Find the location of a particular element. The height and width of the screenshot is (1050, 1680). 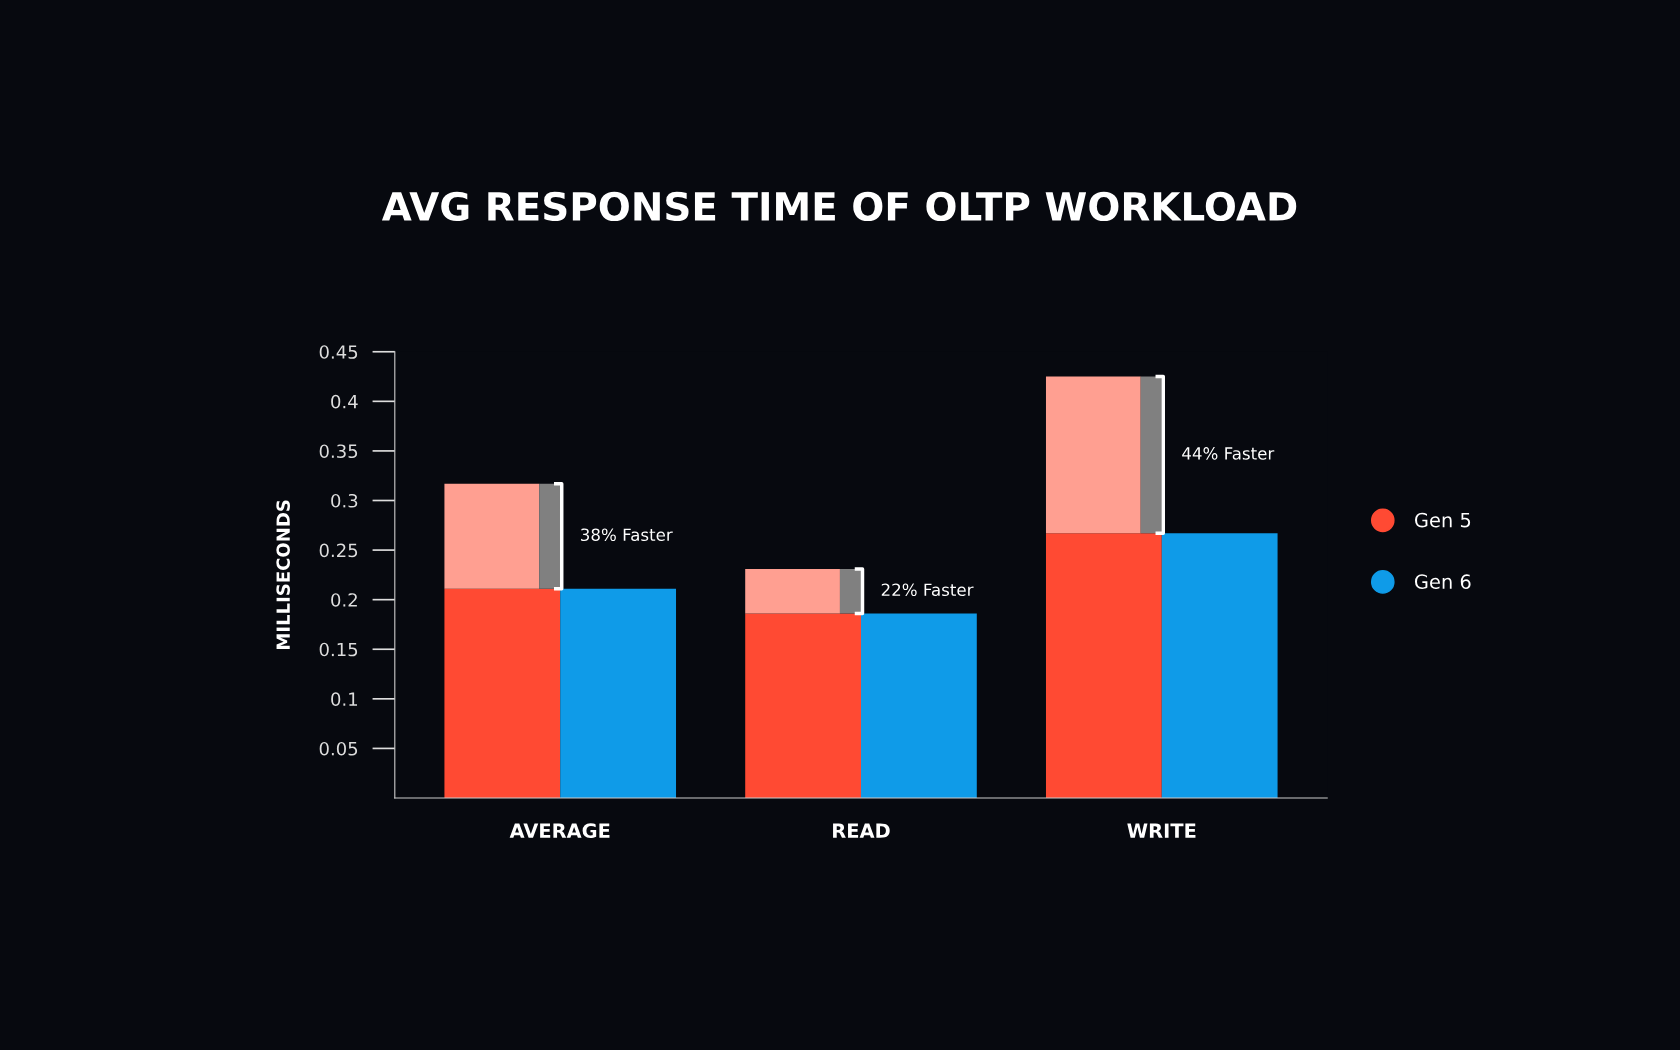

chart-title: AVG RESPONSE TIME OF OLTP WORKLOAD is located at coordinates (839, 206).